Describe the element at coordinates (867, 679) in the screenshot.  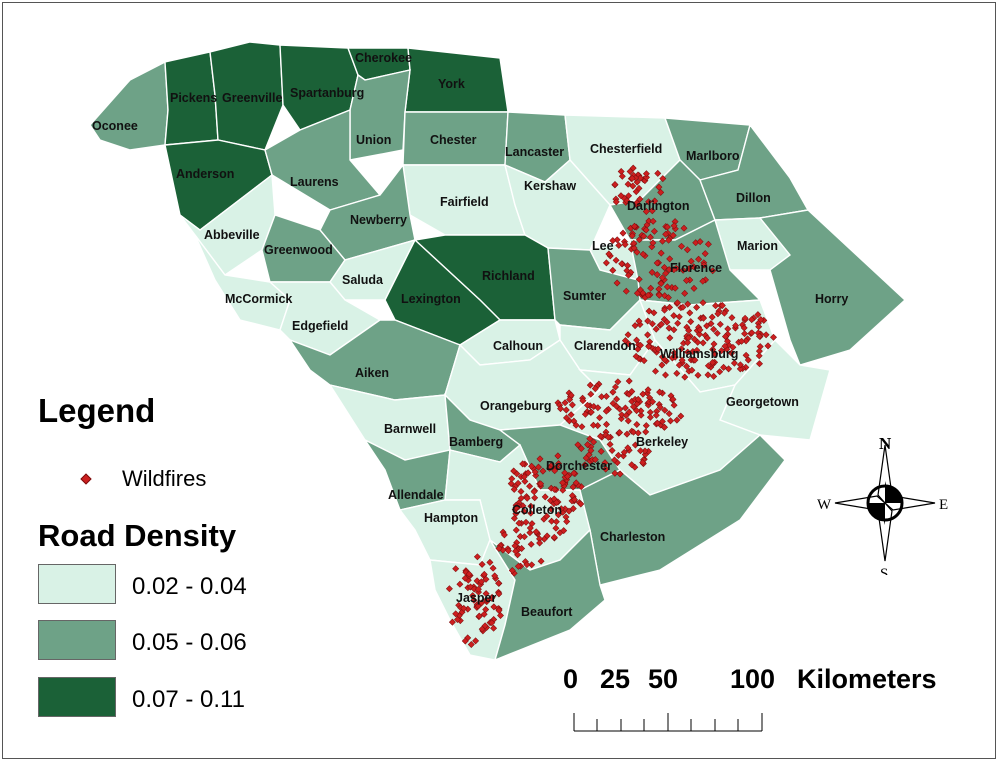
I see `scale-unit: Kilometers` at that location.